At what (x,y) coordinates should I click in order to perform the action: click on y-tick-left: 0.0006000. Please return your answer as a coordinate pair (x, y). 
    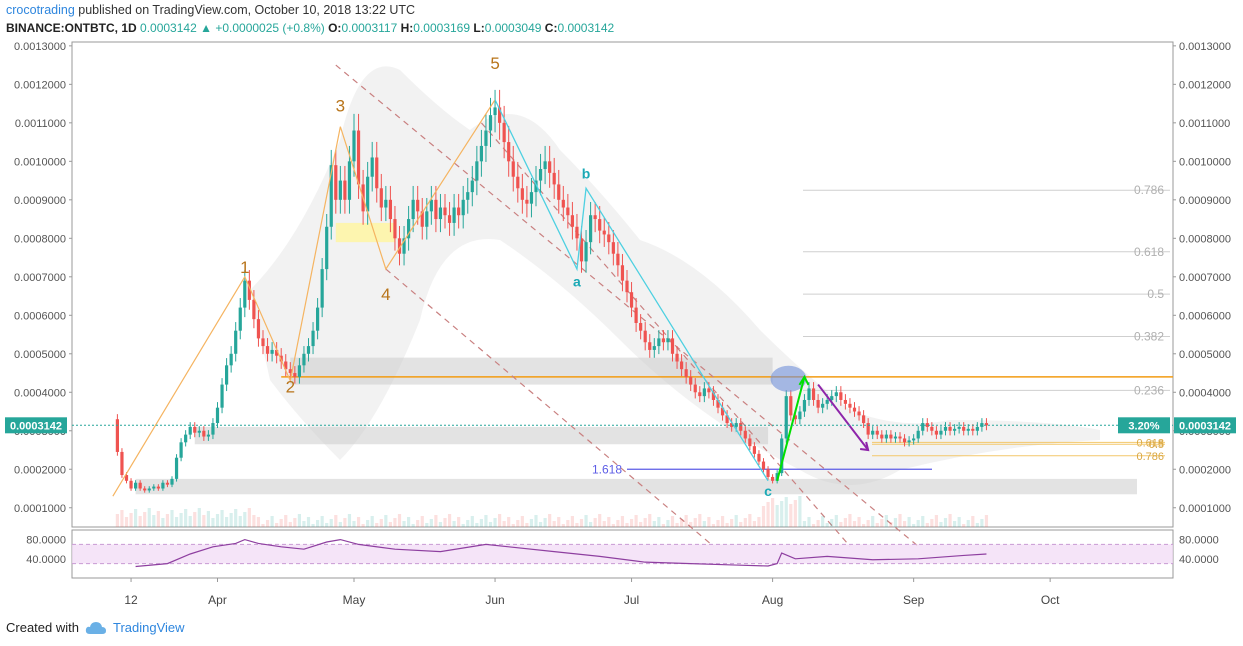
    Looking at the image, I should click on (40, 316).